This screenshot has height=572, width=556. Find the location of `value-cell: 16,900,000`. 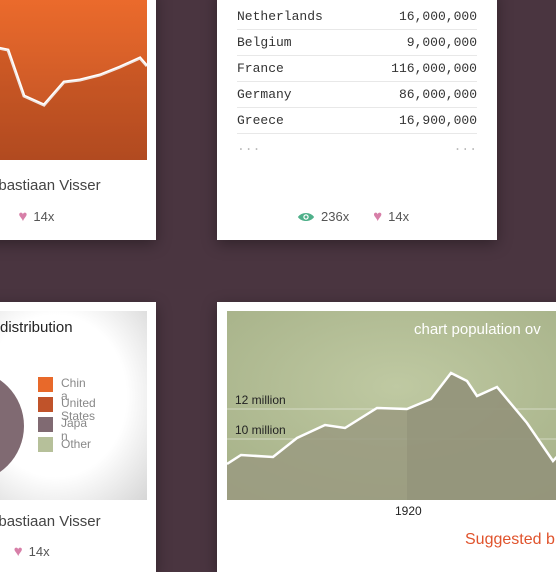

value-cell: 16,900,000 is located at coordinates (437, 120).